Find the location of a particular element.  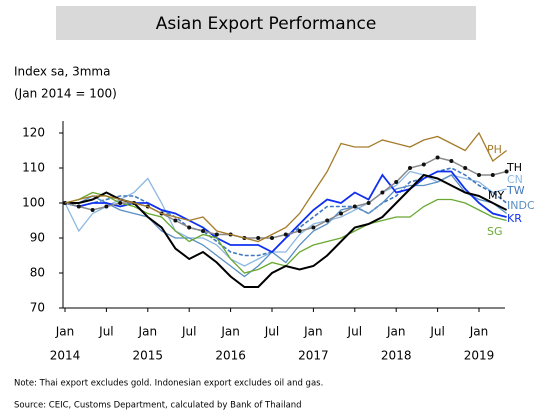

y-label: (Jan 2014 = 100) is located at coordinates (65, 94).